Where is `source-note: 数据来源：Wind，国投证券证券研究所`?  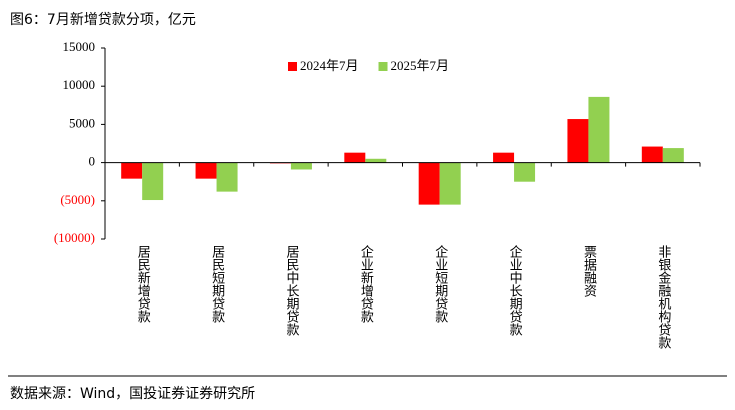 source-note: 数据来源：Wind，国投证券证券研究所 is located at coordinates (132, 394).